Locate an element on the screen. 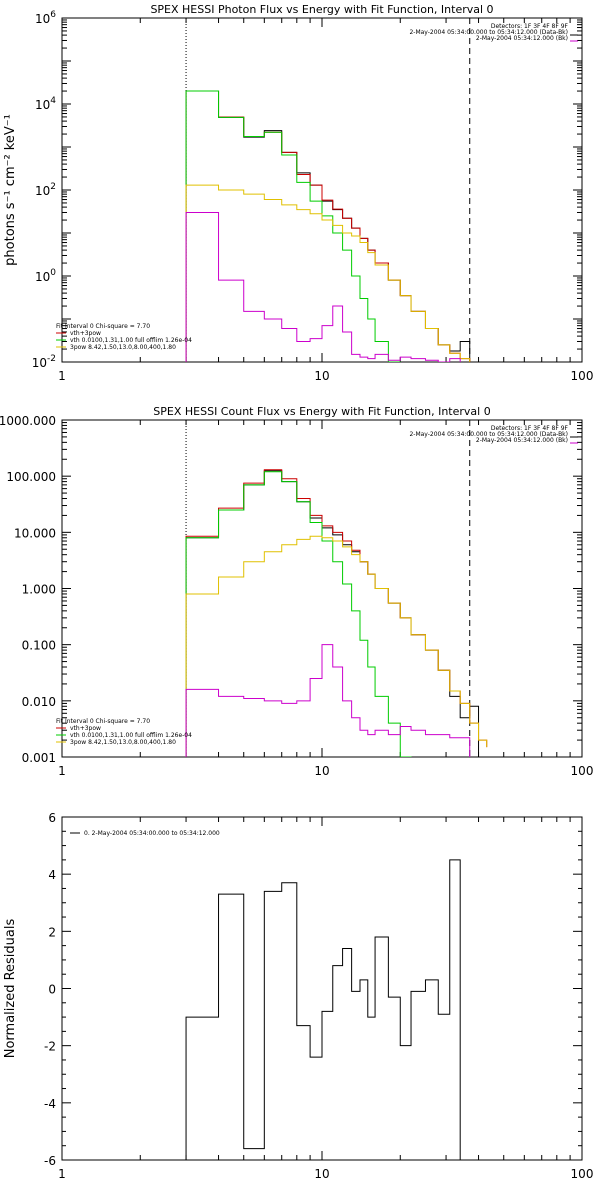 Image resolution: width=600 pixels, height=1200 pixels. y-axis-label: Normalized Residuals is located at coordinates (10, 989).